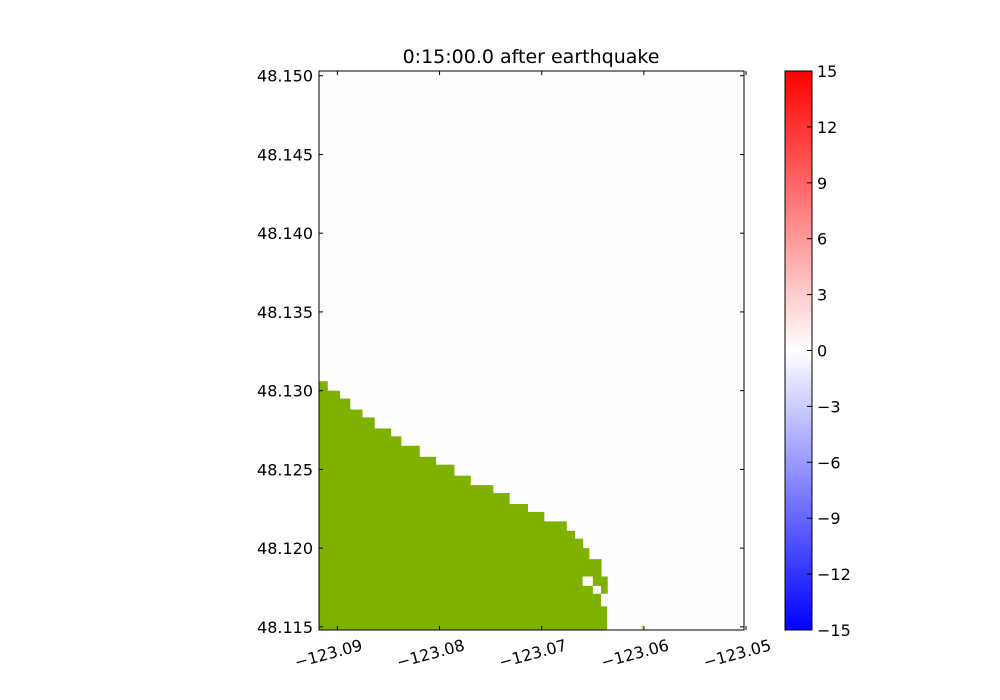 This screenshot has height=700, width=1000. I want to click on x-tick-label: −123.07, so click(533, 654).